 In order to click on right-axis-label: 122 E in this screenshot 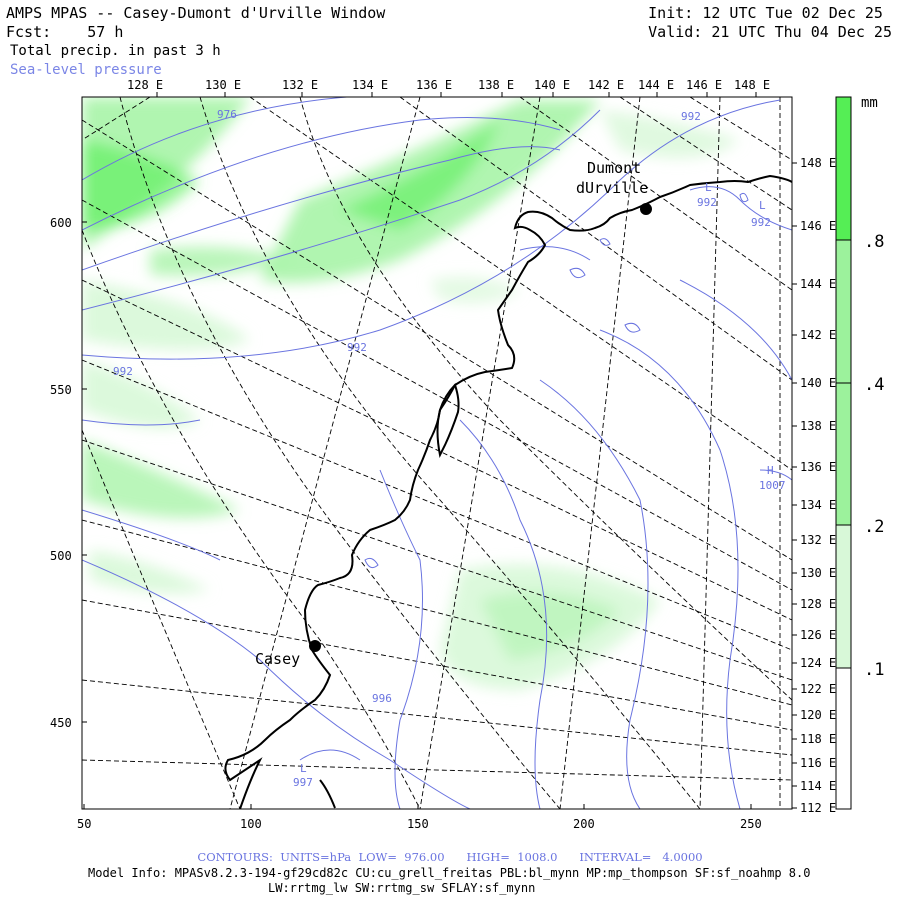, I will do `click(818, 689)`.